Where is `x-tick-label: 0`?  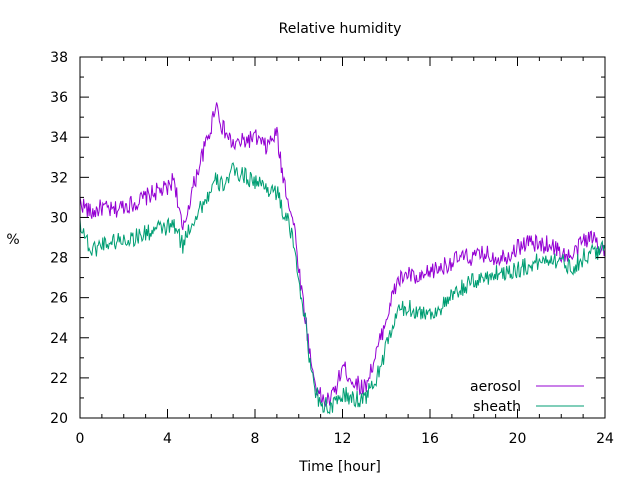
x-tick-label: 0 is located at coordinates (80, 439).